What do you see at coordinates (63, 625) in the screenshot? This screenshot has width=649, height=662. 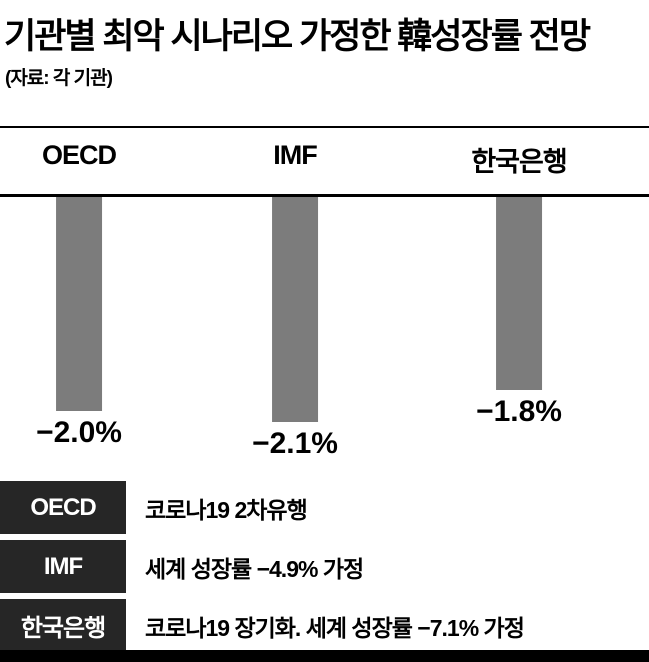 I see `row-label-bok: 한국은행` at bounding box center [63, 625].